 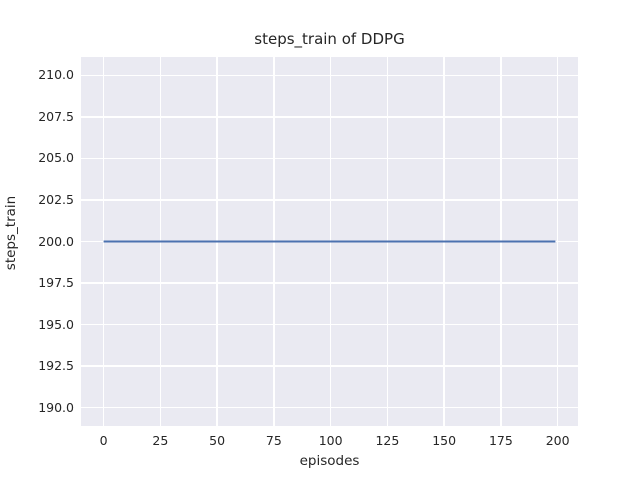 What do you see at coordinates (56, 366) in the screenshot?
I see `y-tick-label: 192.5` at bounding box center [56, 366].